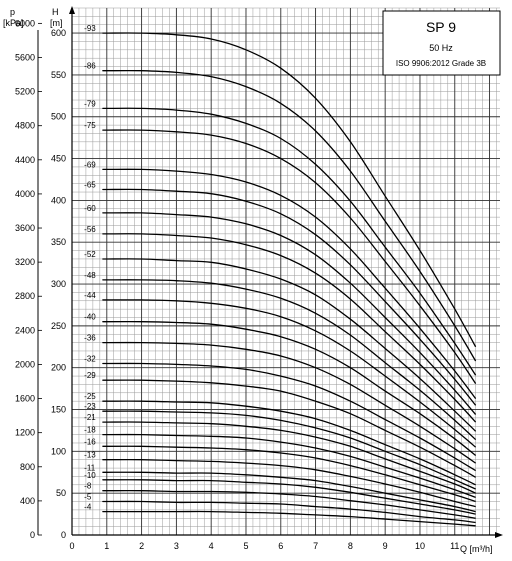 The width and height of the screenshot is (512, 561). Describe the element at coordinates (25, 330) in the screenshot. I see `p-tick-label: 2400` at that location.